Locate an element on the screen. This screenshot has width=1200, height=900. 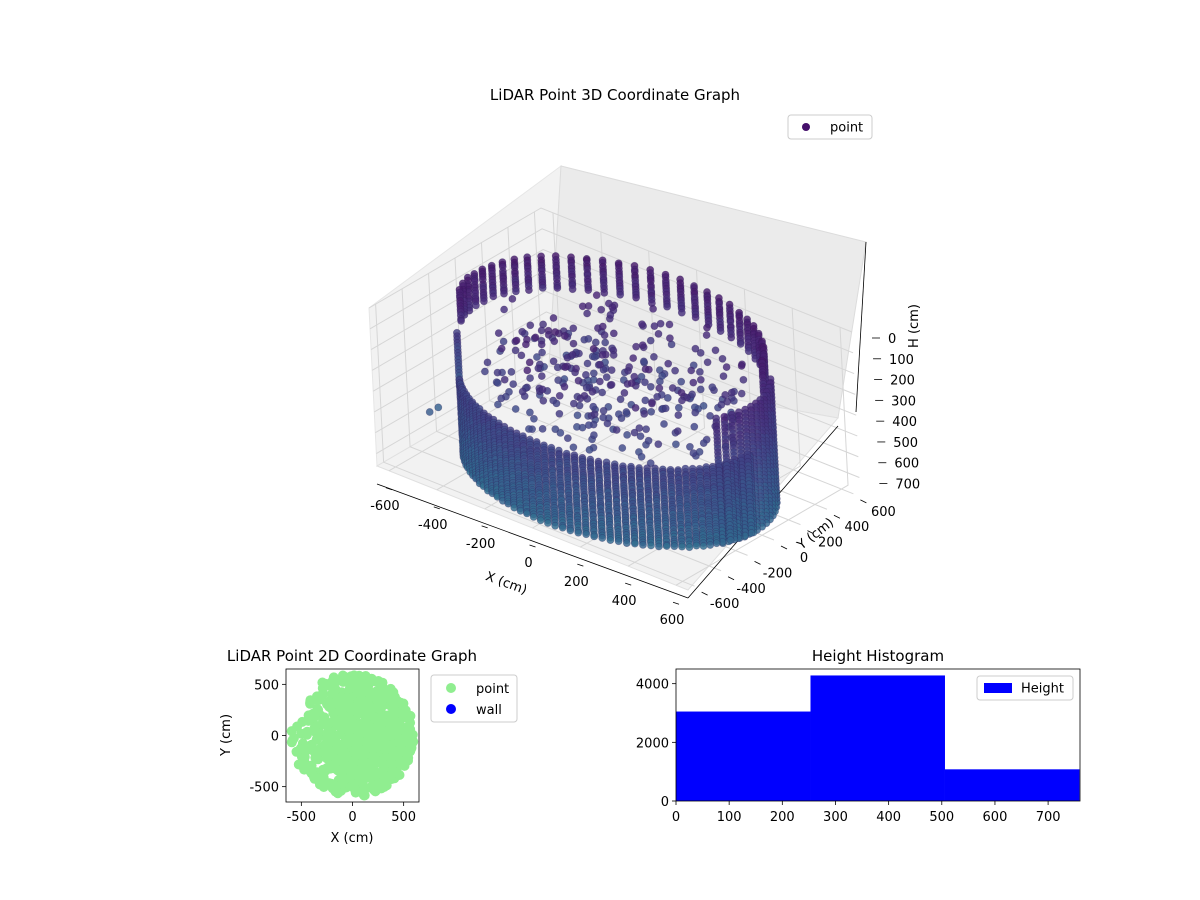
x-tick-label-2d: 500 is located at coordinates (403, 817).